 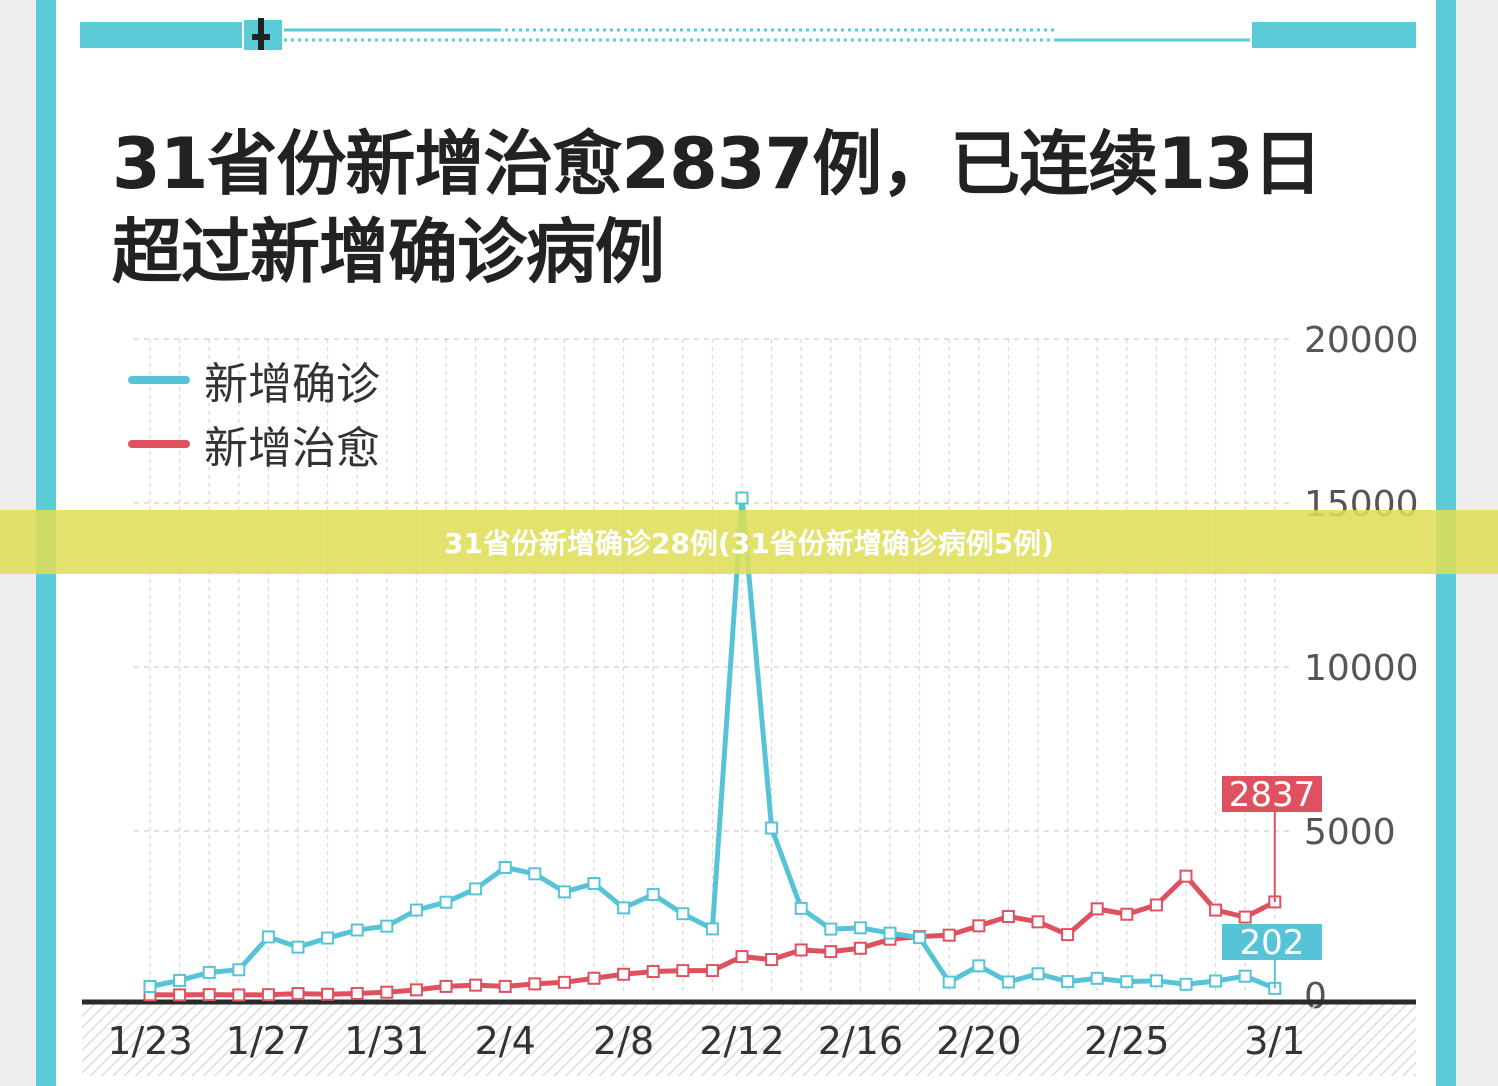 What do you see at coordinates (386, 1041) in the screenshot?
I see `x-tick-label: 1/31` at bounding box center [386, 1041].